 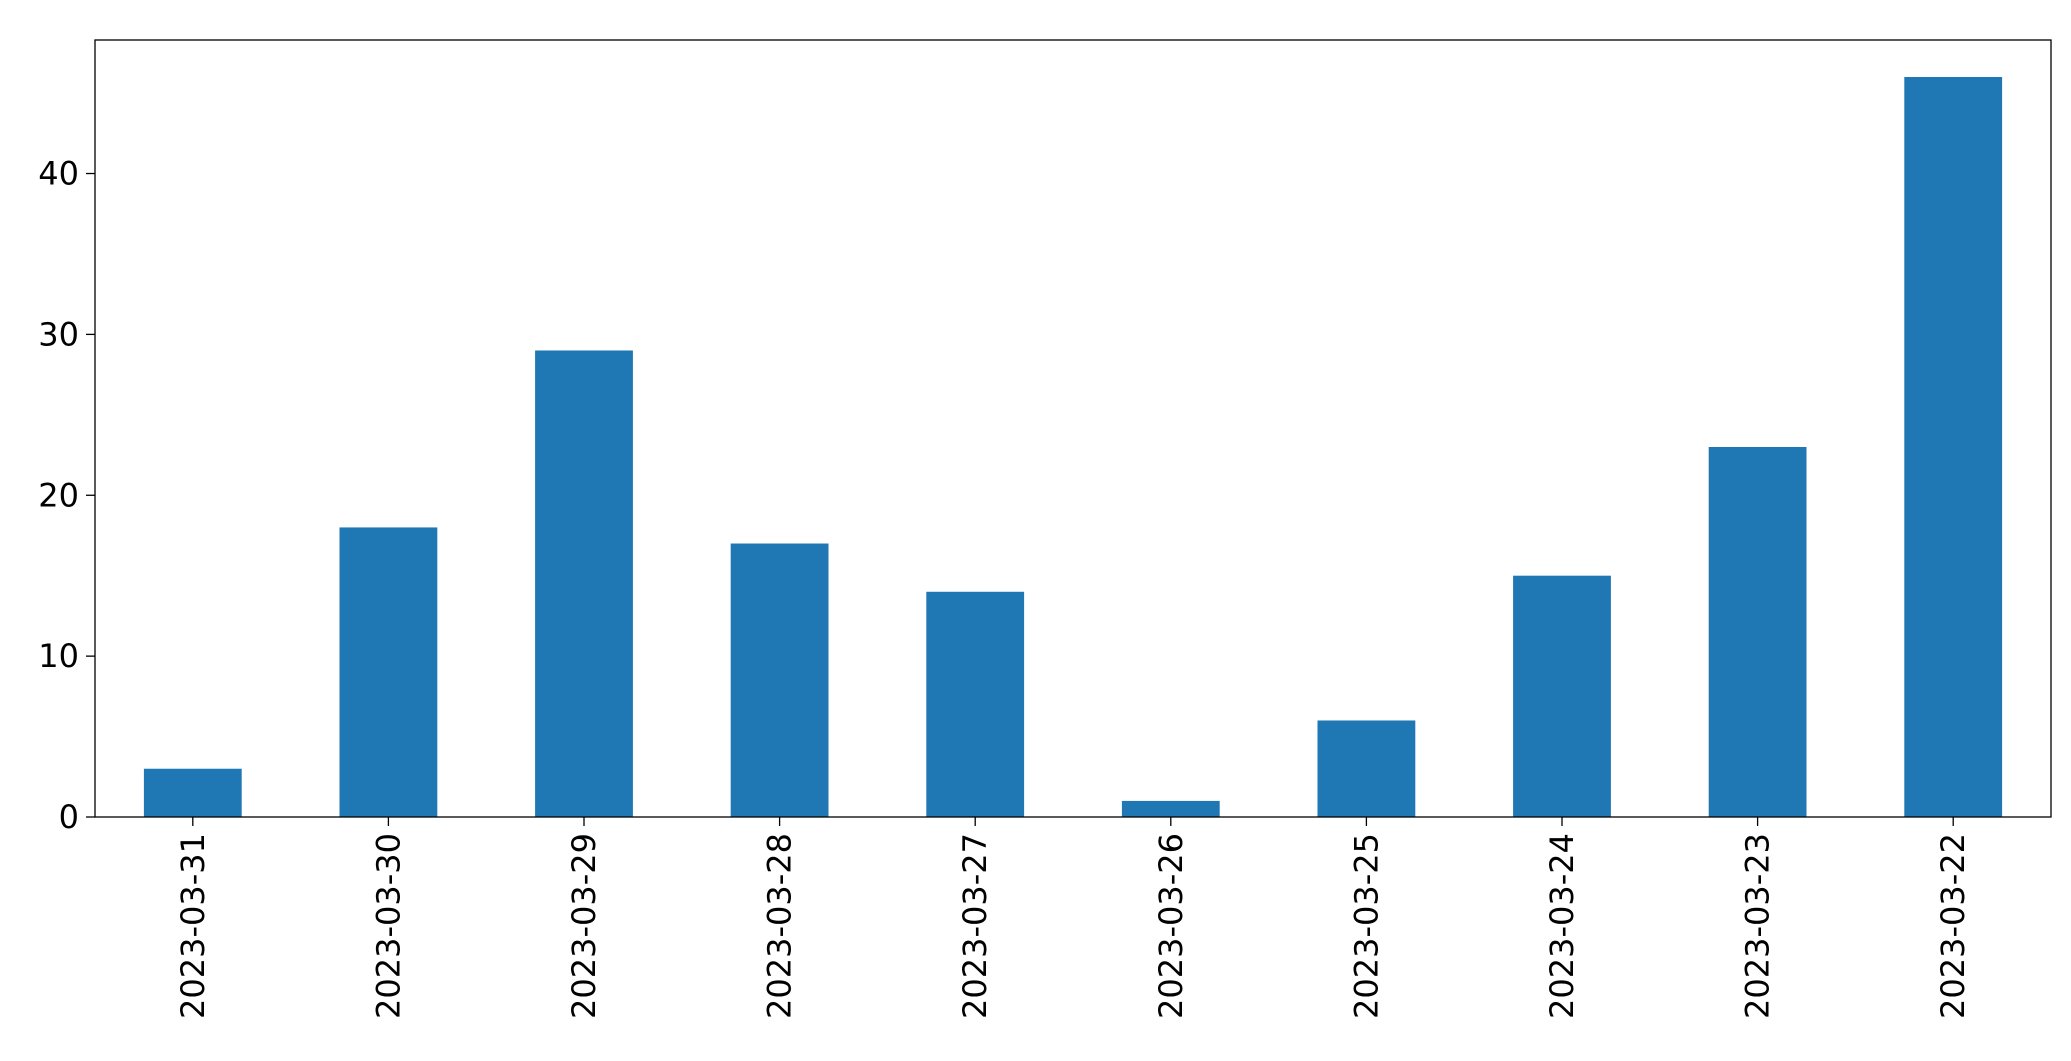 I want to click on x-tick-label: 2023-03-26, so click(x=1171, y=926).